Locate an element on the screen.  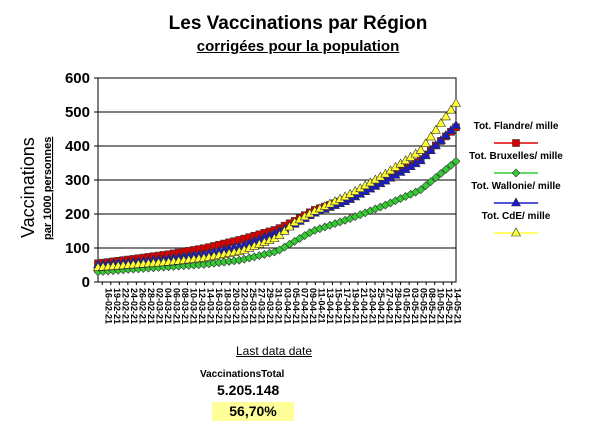
x-tick-label: 19-02-21 is located at coordinates (117, 306).